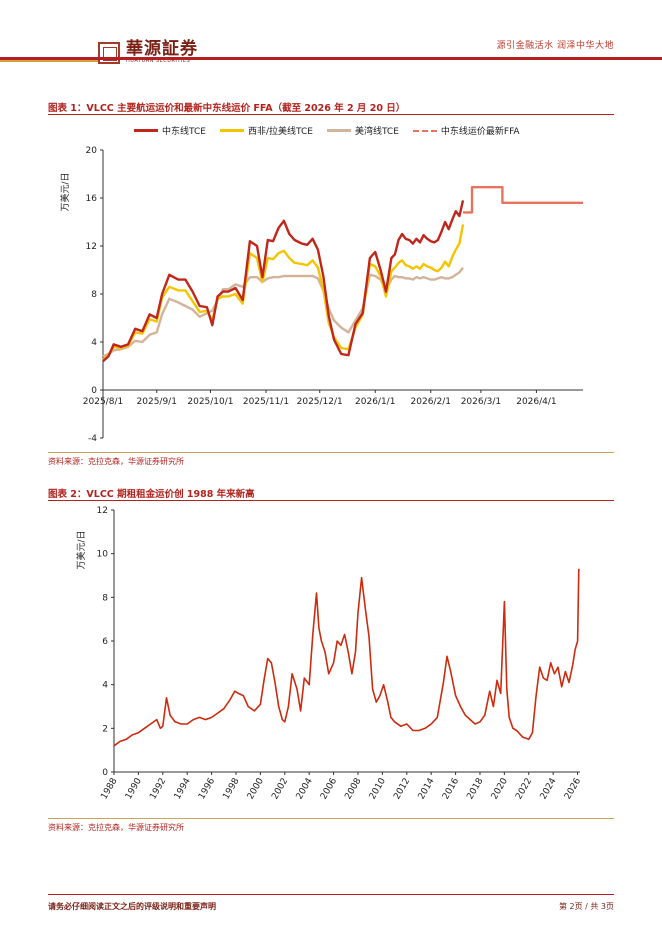 The height and width of the screenshot is (936, 662). I want to click on legend-item-mideast: 中东线TCE, so click(170, 130).